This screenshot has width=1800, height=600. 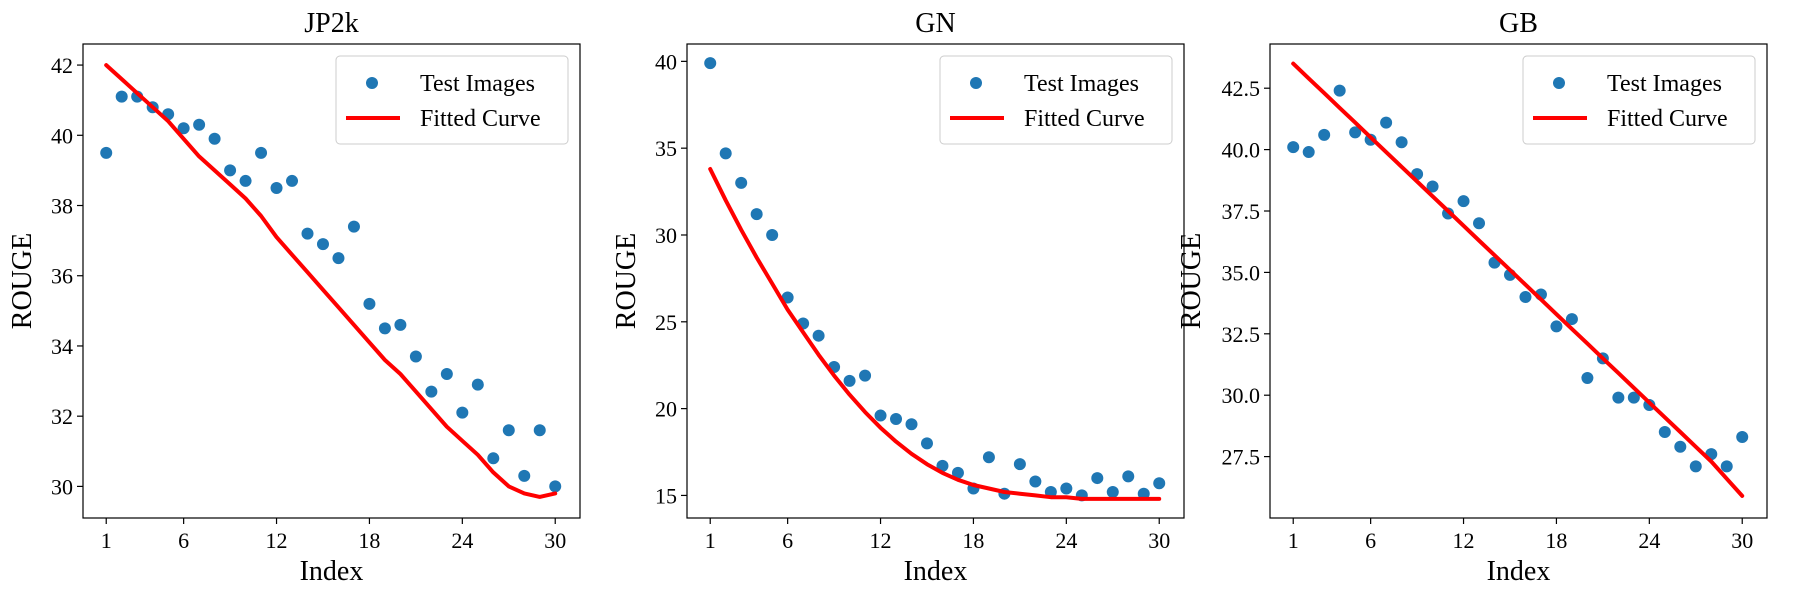 I want to click on y-tick-label: 37.5, so click(x=1241, y=211).